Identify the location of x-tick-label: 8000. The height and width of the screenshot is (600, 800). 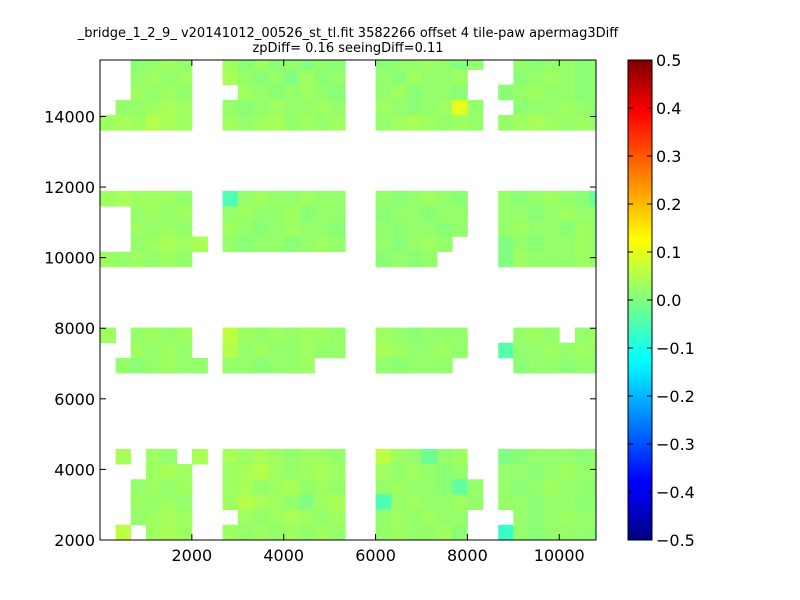
(467, 555).